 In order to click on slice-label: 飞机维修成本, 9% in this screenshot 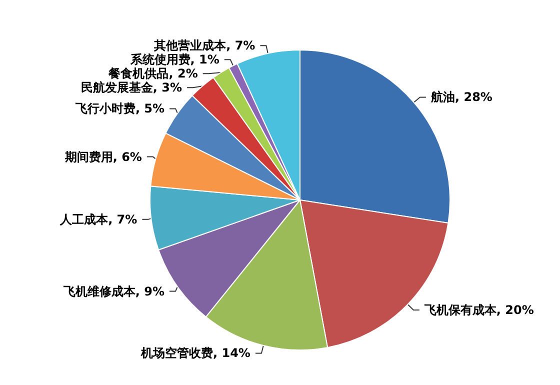, I will do `click(113, 291)`.